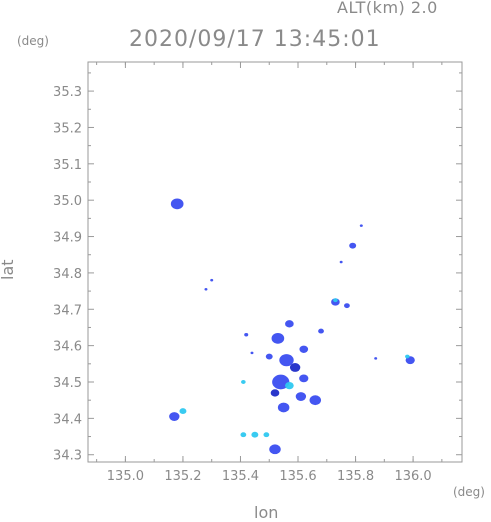 The image size is (491, 522). I want to click on y-tick-label: 35.1, so click(67, 165).